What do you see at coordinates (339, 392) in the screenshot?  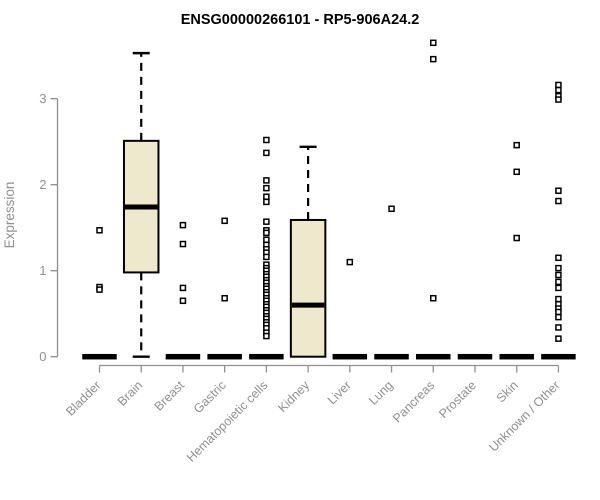 I see `x-category-label: Liver` at bounding box center [339, 392].